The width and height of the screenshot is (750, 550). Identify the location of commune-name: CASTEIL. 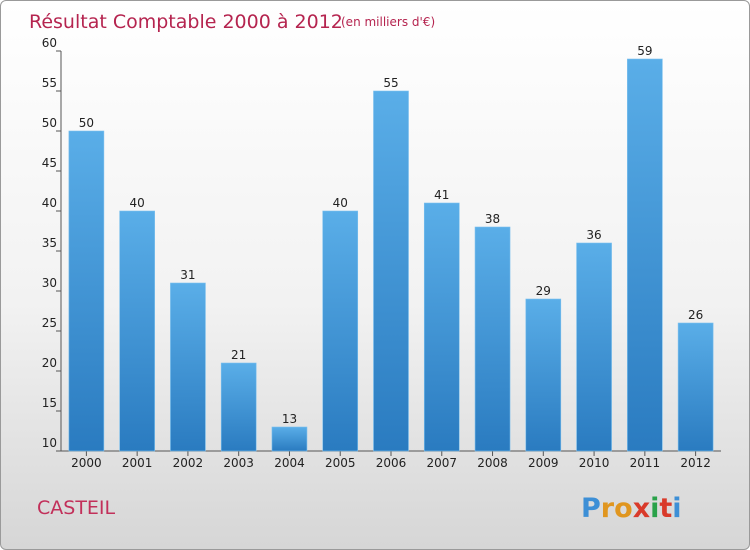
(76, 508).